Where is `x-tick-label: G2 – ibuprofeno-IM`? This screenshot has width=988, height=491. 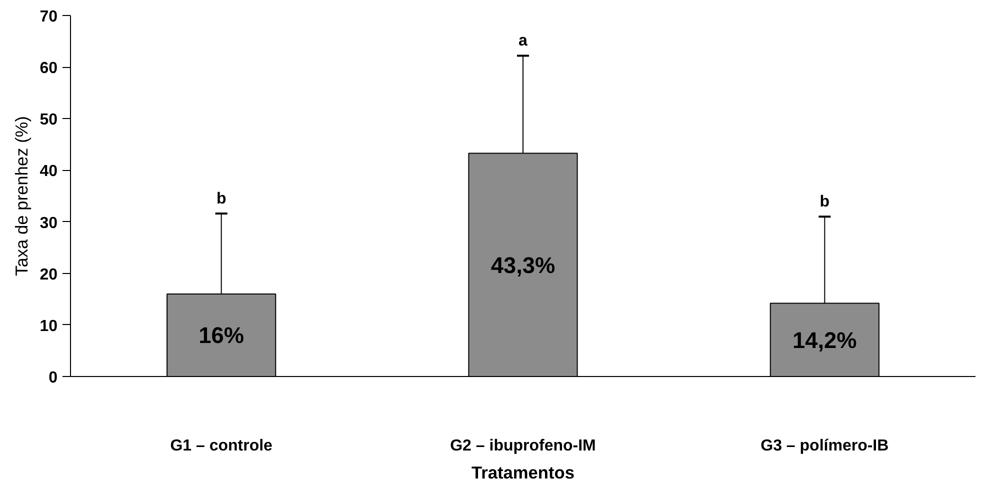 x-tick-label: G2 – ibuprofeno-IM is located at coordinates (523, 446).